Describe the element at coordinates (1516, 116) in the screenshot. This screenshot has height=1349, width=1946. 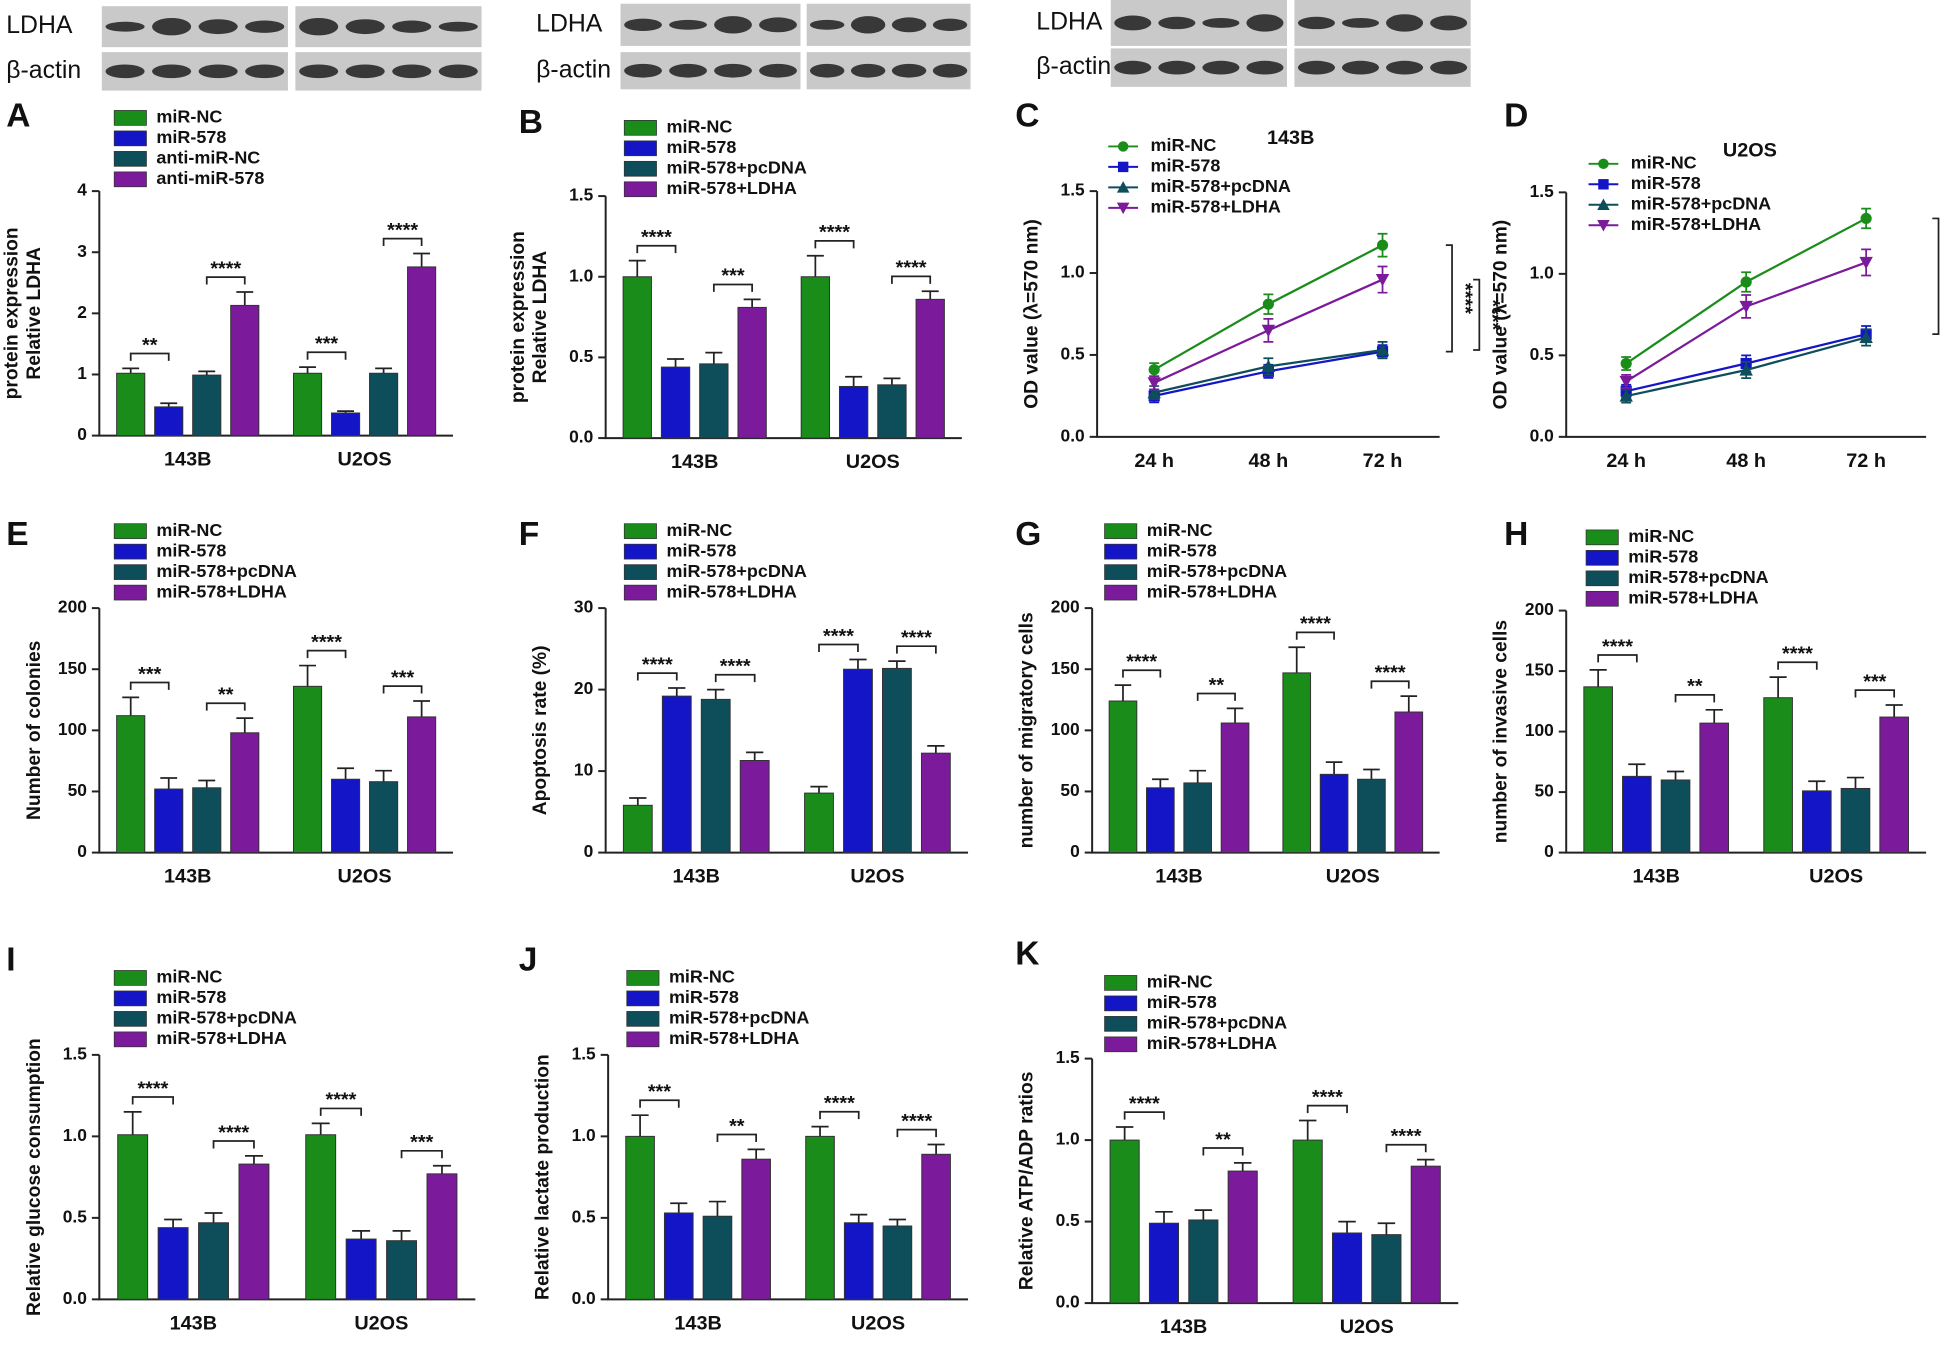
I see `panel-letter: D` at that location.